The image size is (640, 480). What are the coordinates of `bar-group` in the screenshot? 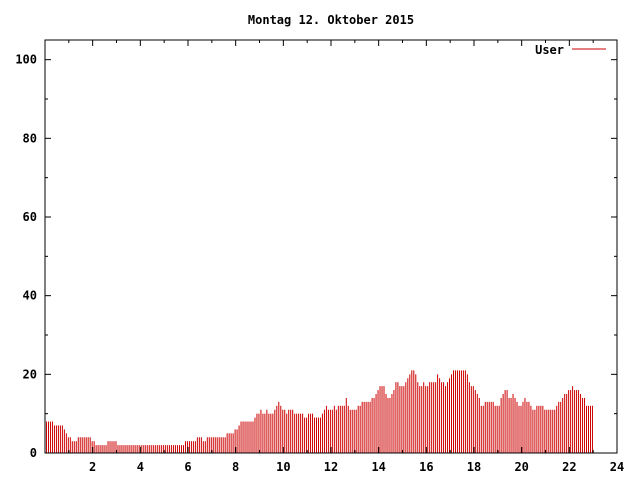 It's located at (319, 411).